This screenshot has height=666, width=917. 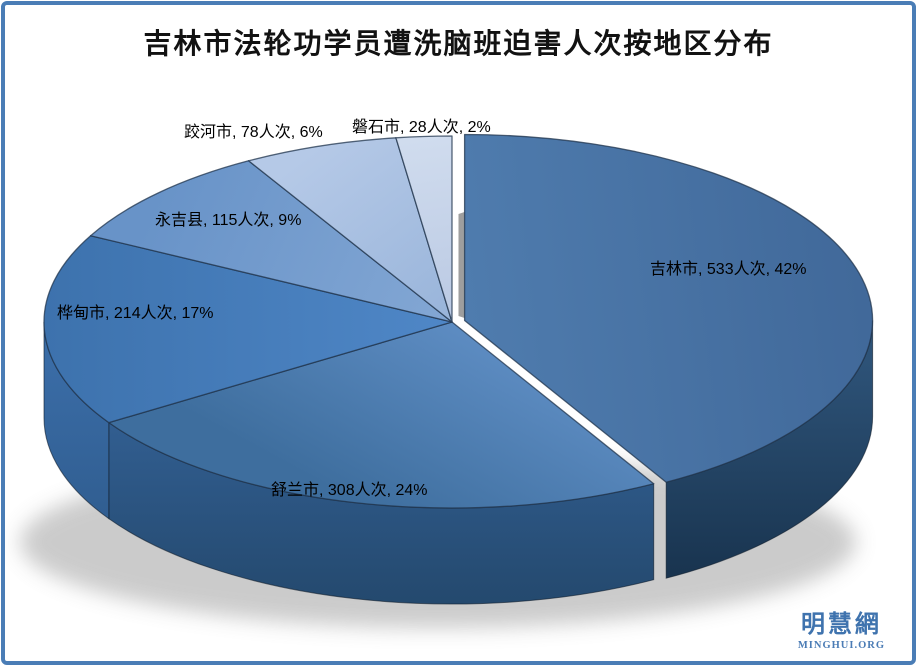 What do you see at coordinates (841, 645) in the screenshot?
I see `watermark-en-text: MINGHUI.ORG` at bounding box center [841, 645].